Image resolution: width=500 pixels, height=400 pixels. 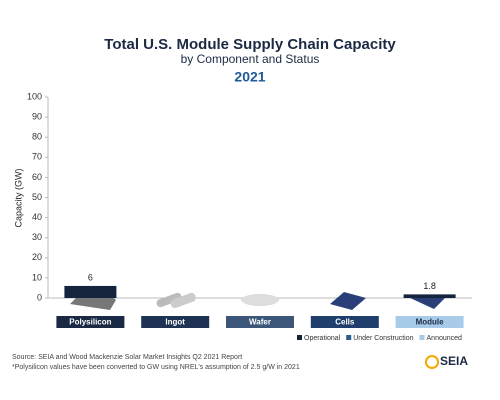 What do you see at coordinates (429, 286) in the screenshot?
I see `data-label: 1.8` at bounding box center [429, 286].